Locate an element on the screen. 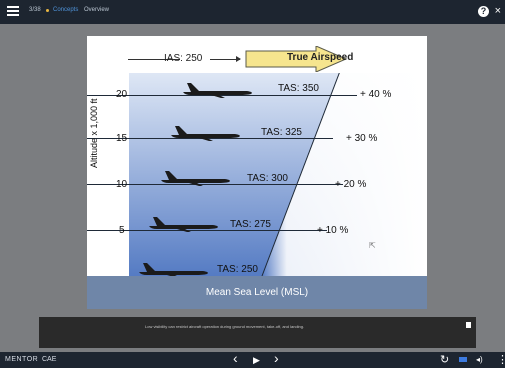 The height and width of the screenshot is (368, 505). document-icon is located at coordinates (468, 325).